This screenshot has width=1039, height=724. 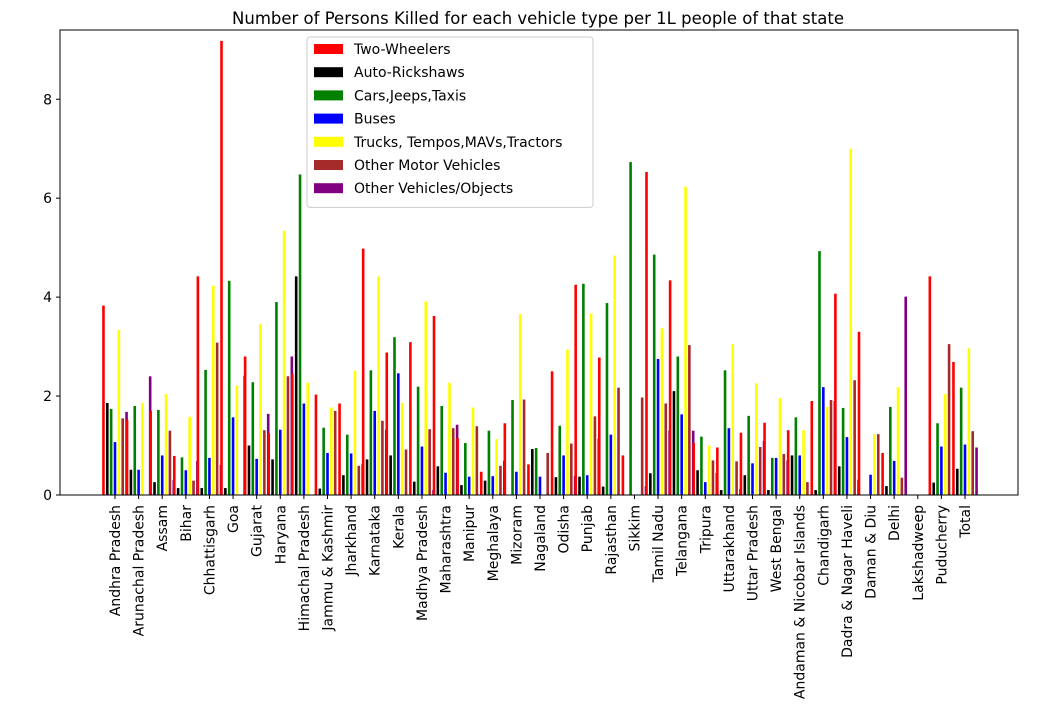 I want to click on x-tick-label: Sikkim, so click(x=635, y=528).